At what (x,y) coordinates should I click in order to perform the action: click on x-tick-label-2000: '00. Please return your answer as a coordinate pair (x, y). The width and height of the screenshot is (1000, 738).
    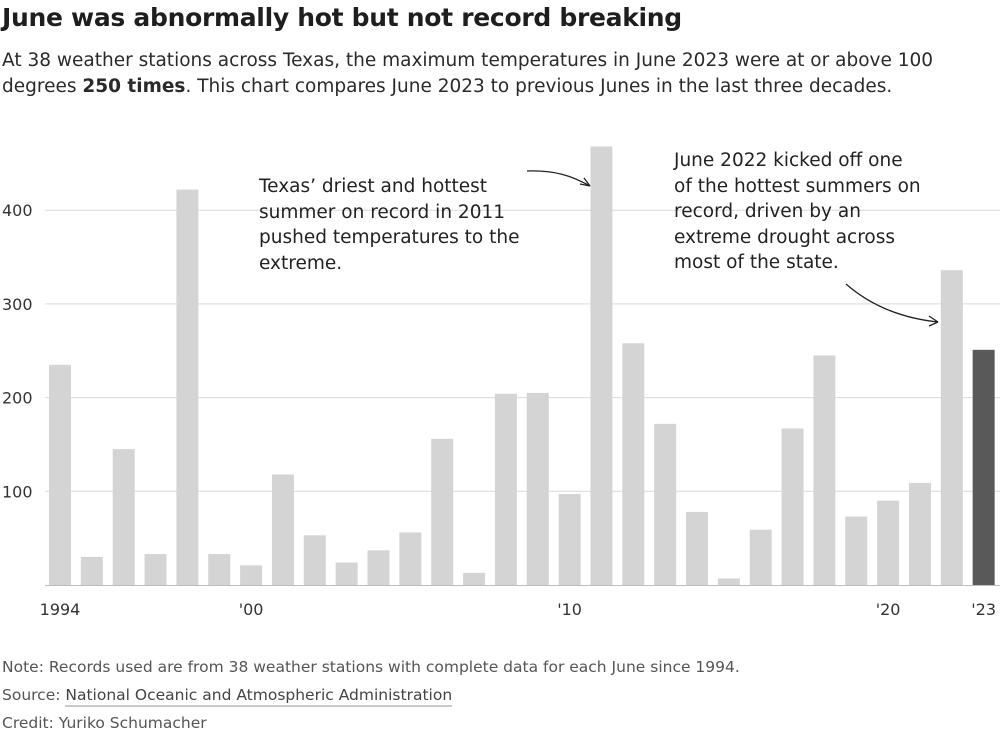
    Looking at the image, I should click on (251, 609).